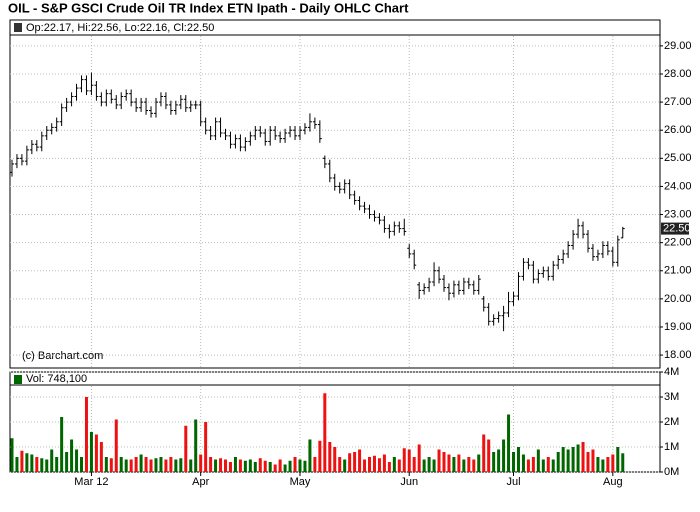 The height and width of the screenshot is (512, 700). Describe the element at coordinates (409, 482) in the screenshot. I see `x-tick-label: Jun` at that location.